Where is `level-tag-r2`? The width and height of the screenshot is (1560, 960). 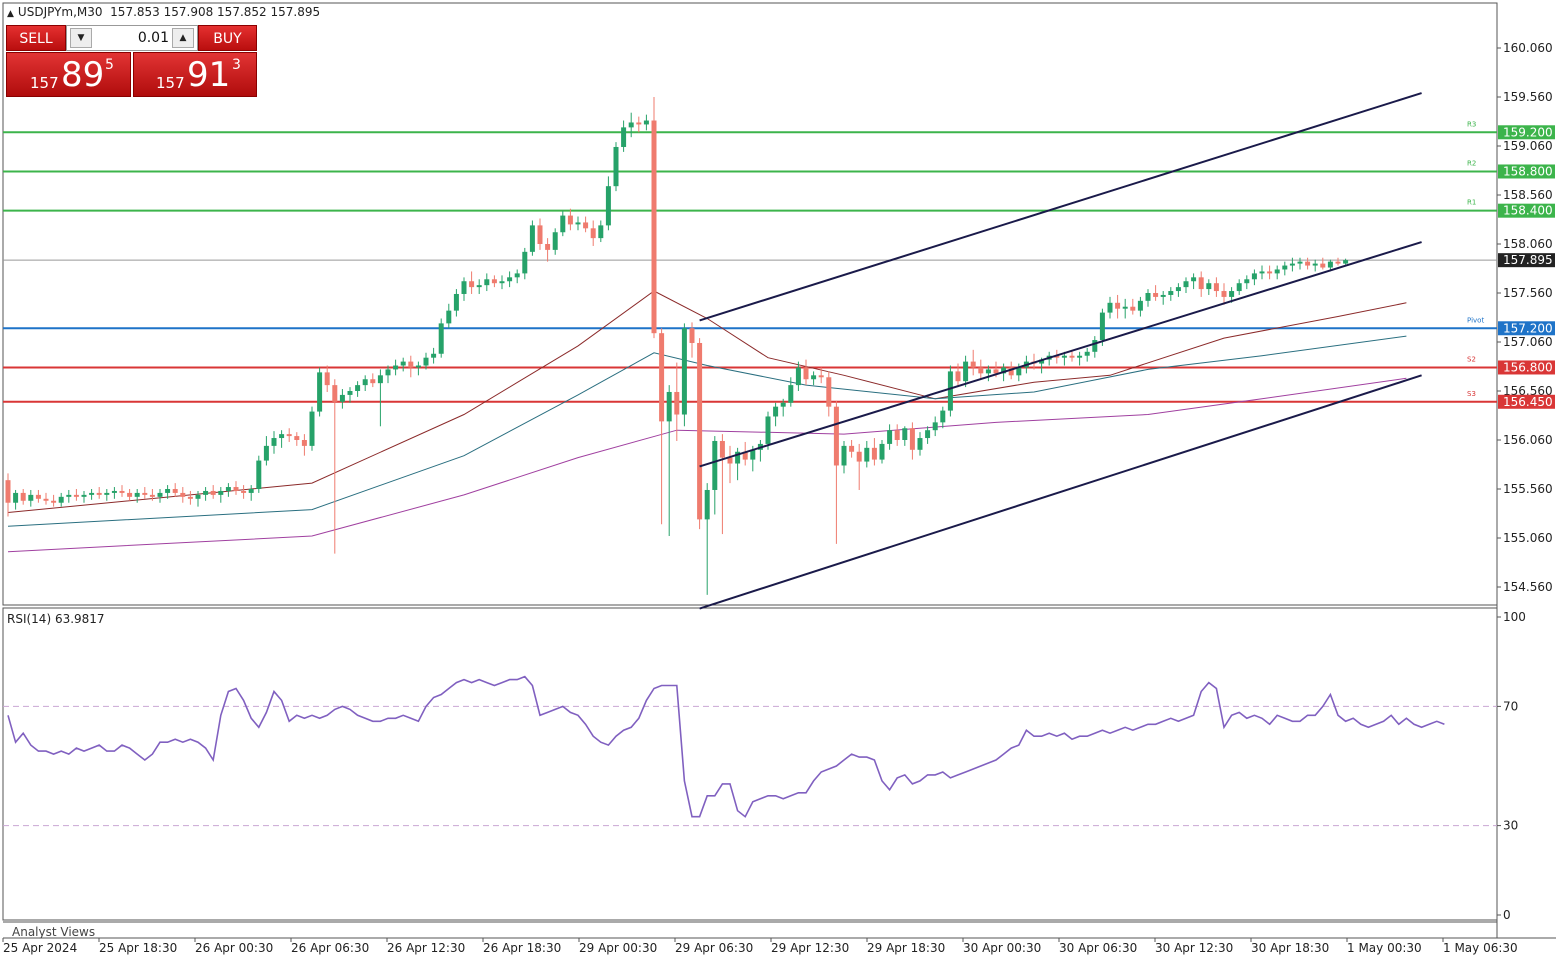 level-tag-r2 is located at coordinates (1526, 171).